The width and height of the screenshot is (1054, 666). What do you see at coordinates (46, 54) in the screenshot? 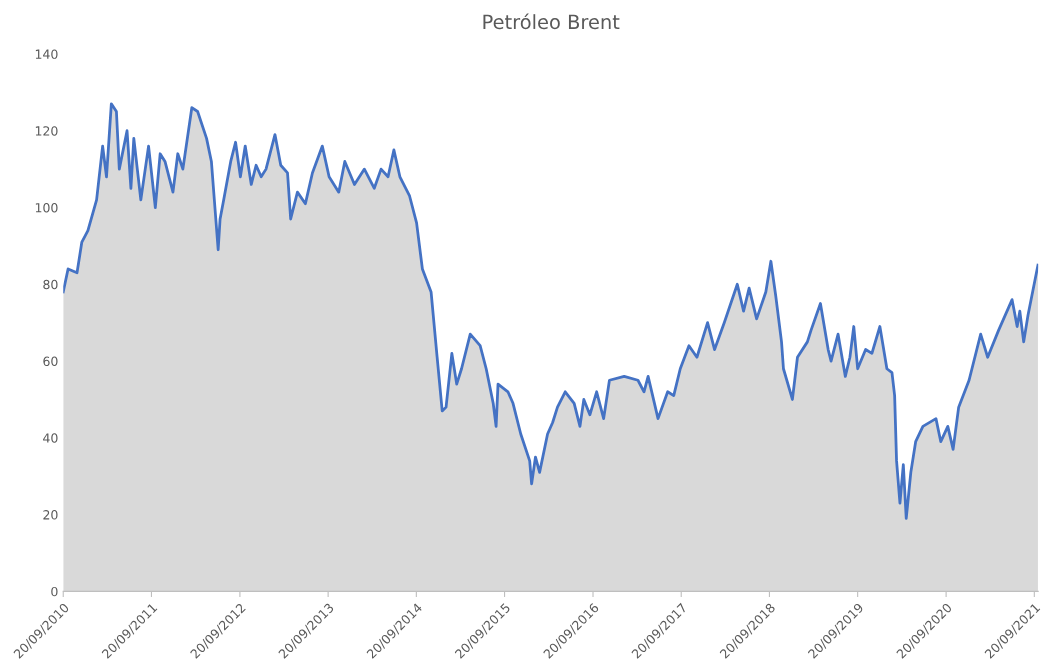
I see `y-tick-label: 140` at bounding box center [46, 54].